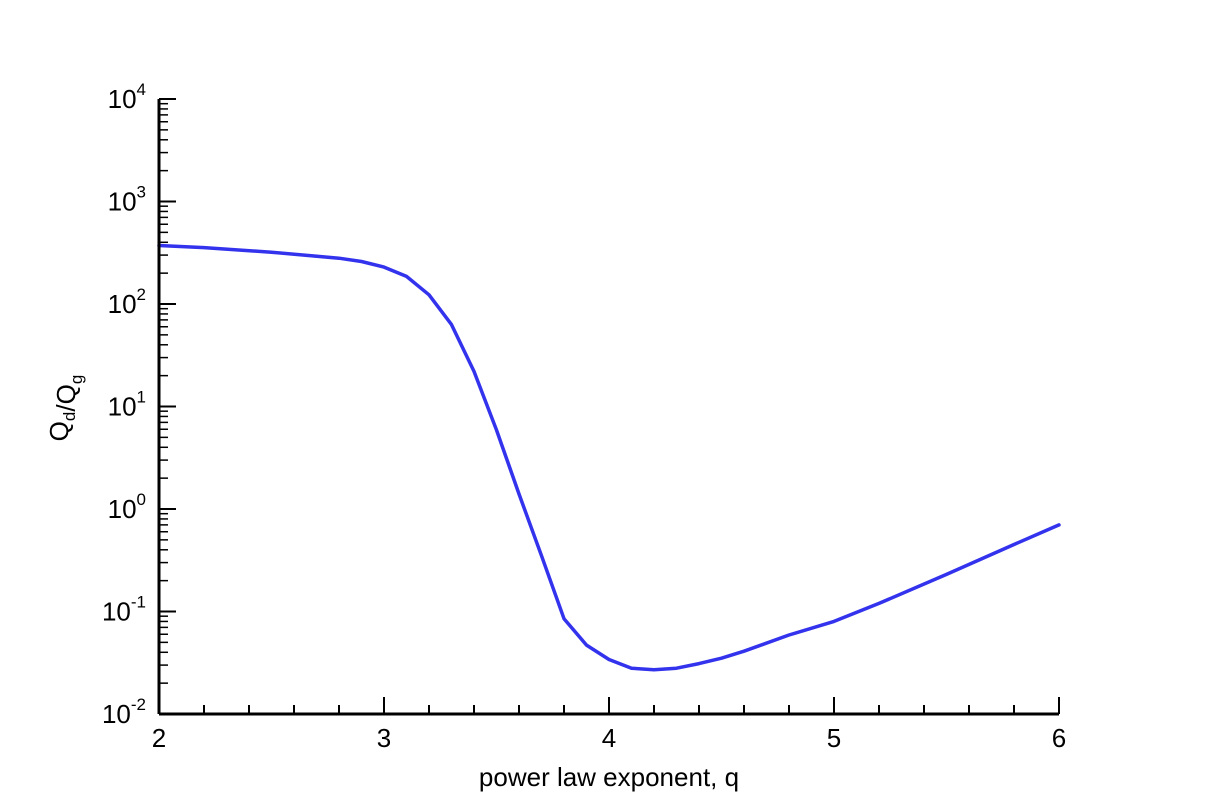 The height and width of the screenshot is (806, 1206). I want to click on x-tick-label: 2, so click(159, 738).